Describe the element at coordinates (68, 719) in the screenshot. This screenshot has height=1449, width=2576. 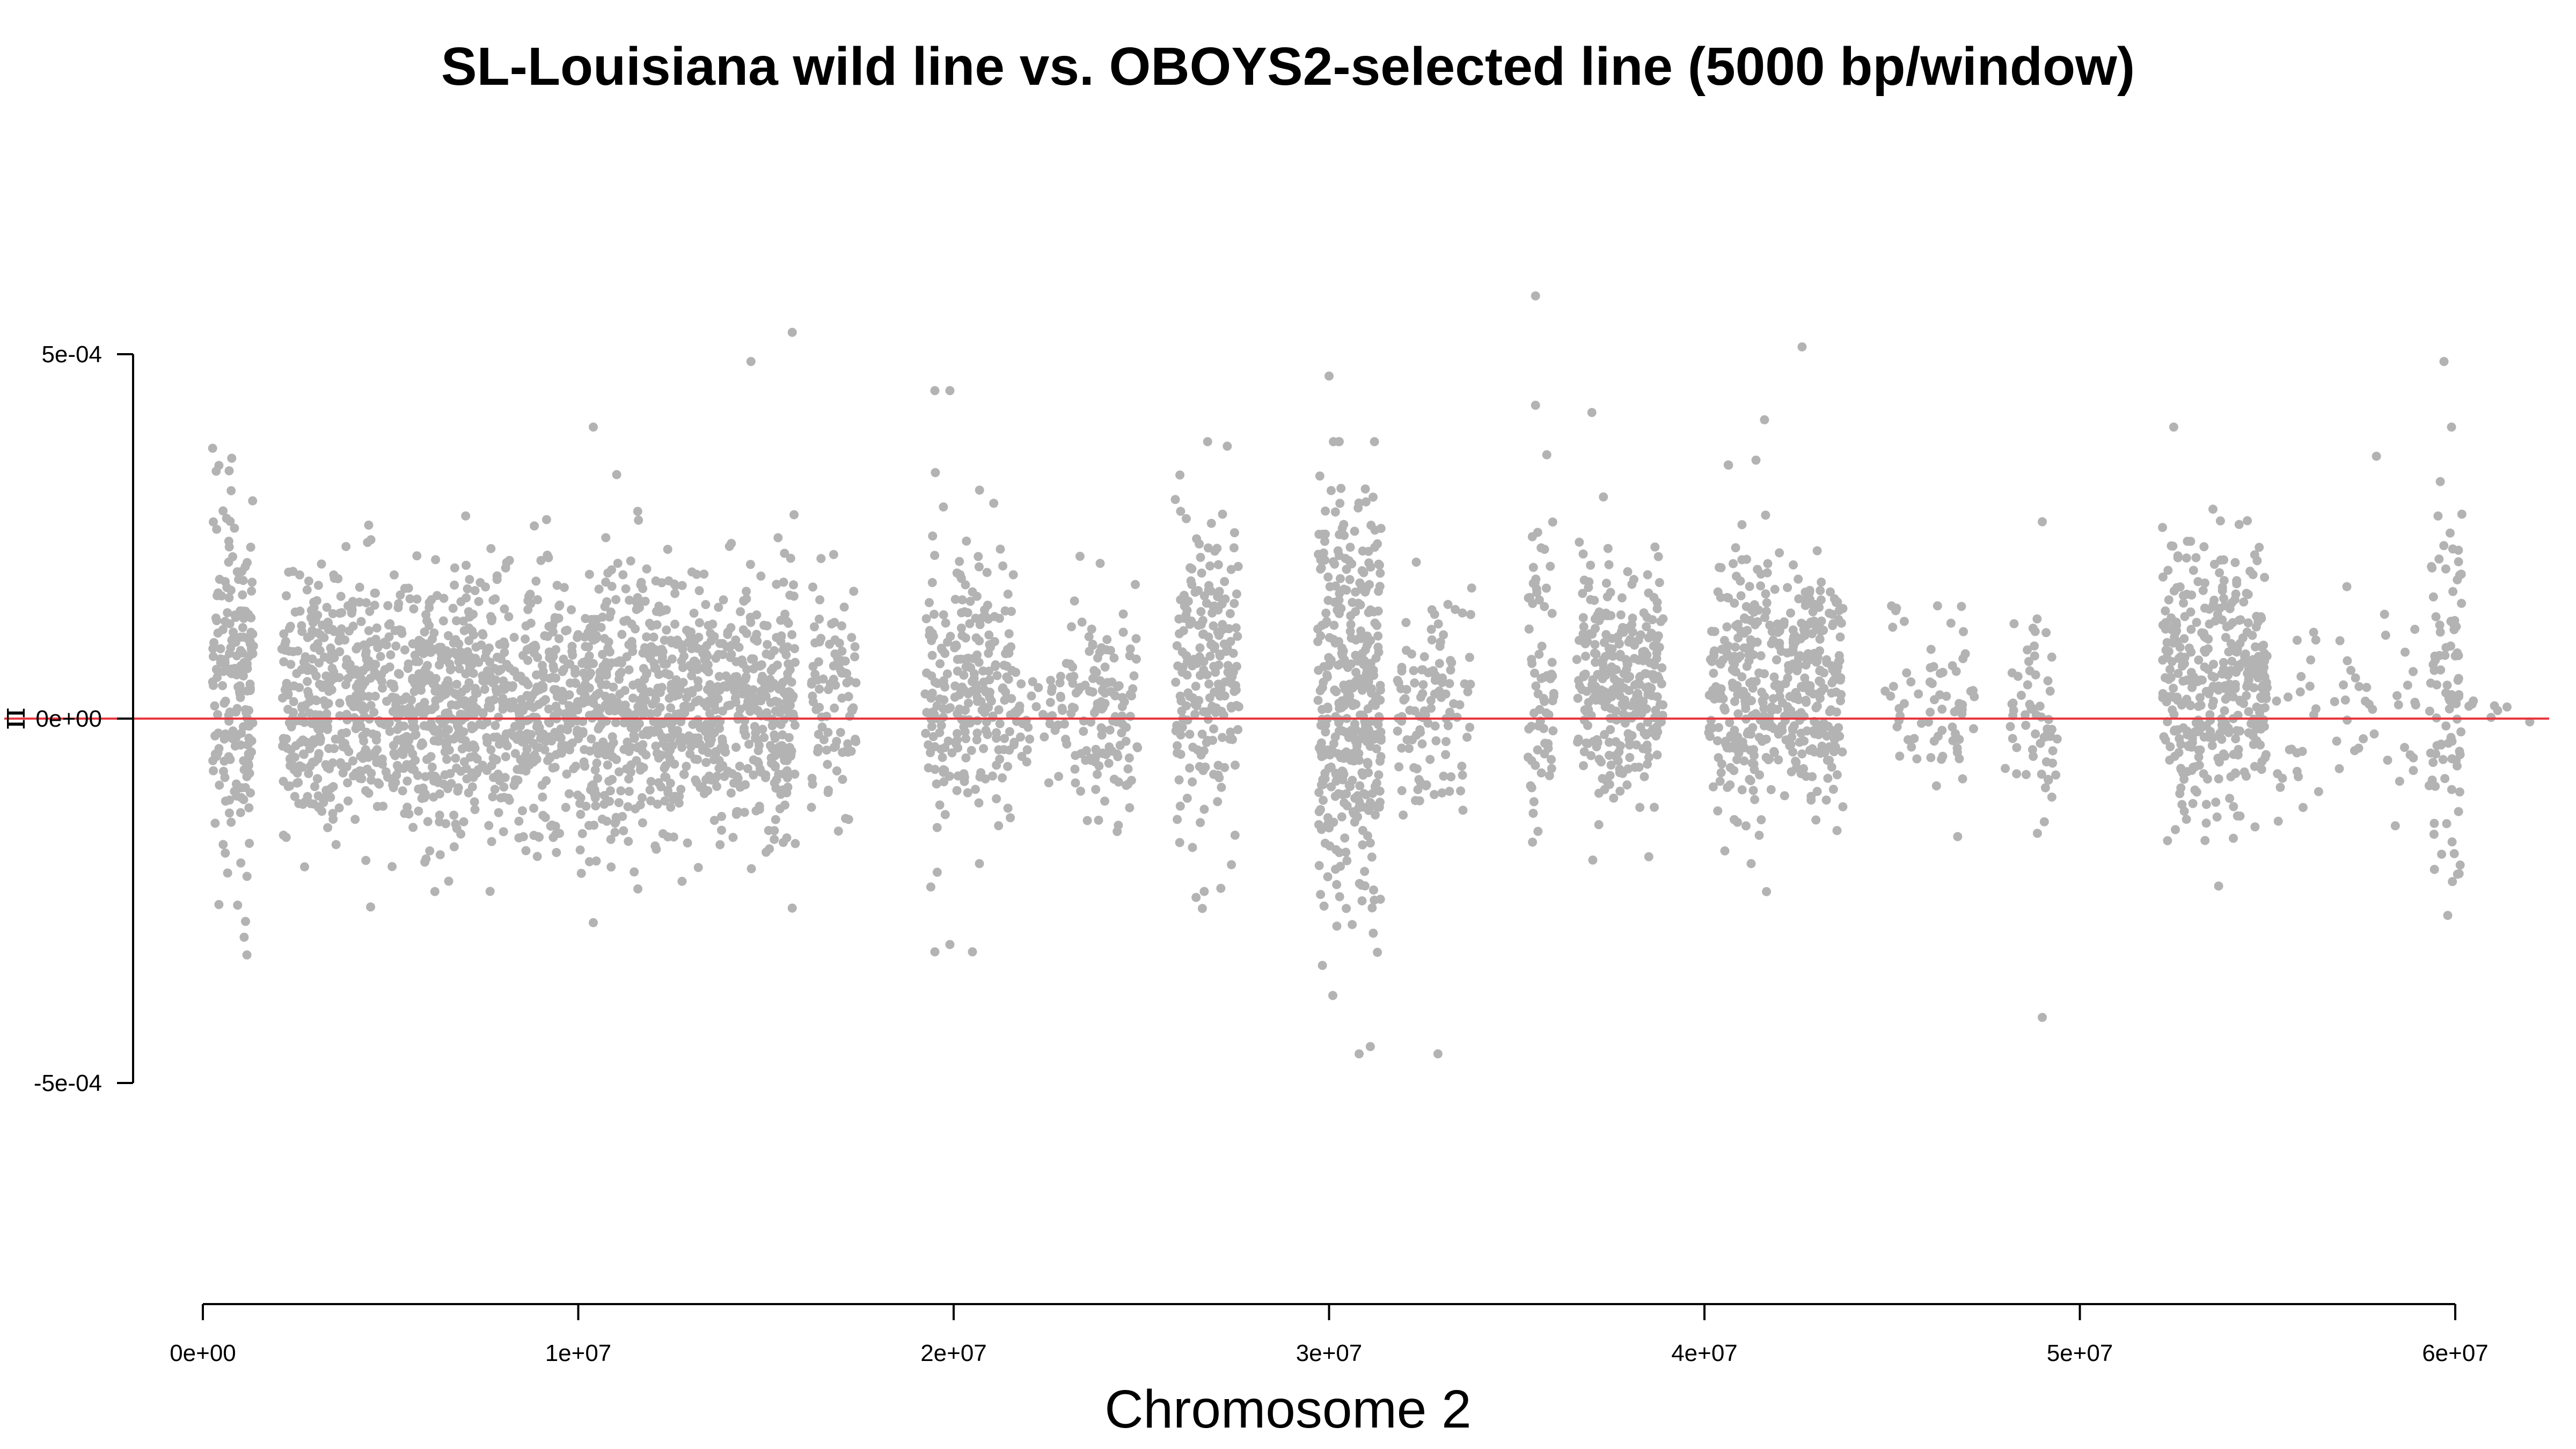
I see `y-tick-label: 0e+00` at that location.